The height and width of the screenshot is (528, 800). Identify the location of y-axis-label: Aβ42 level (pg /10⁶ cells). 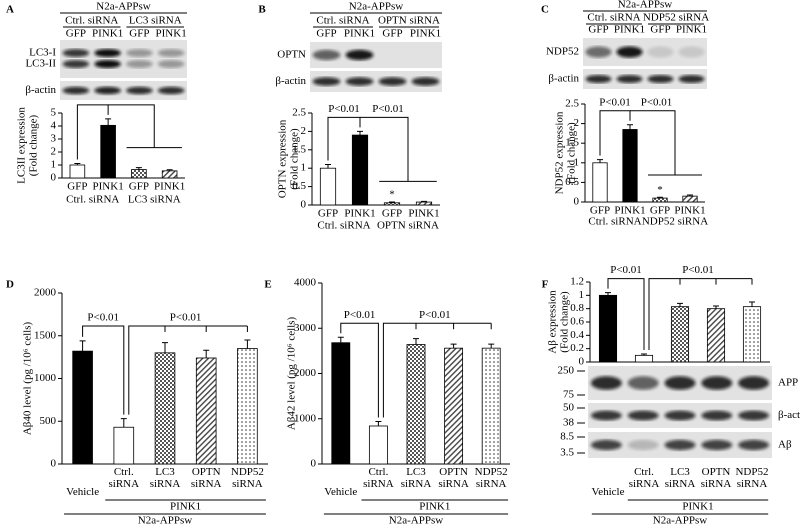
(292, 374).